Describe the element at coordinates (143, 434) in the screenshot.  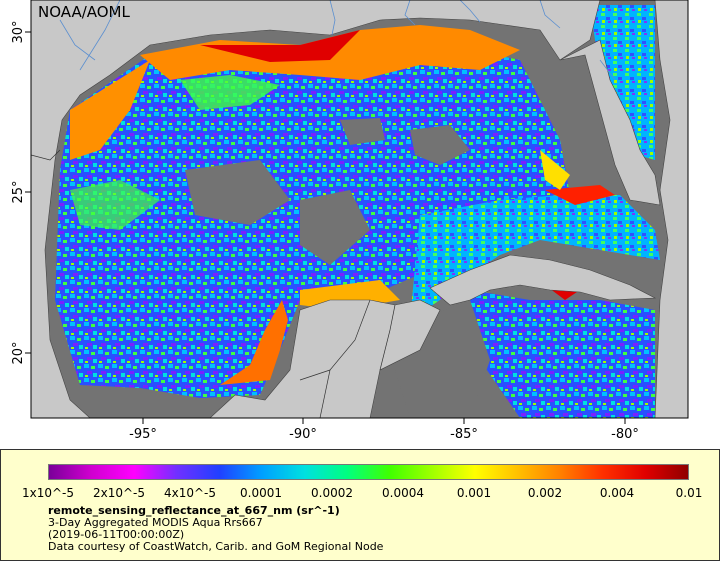
I see `lon-label-95: -95°` at that location.